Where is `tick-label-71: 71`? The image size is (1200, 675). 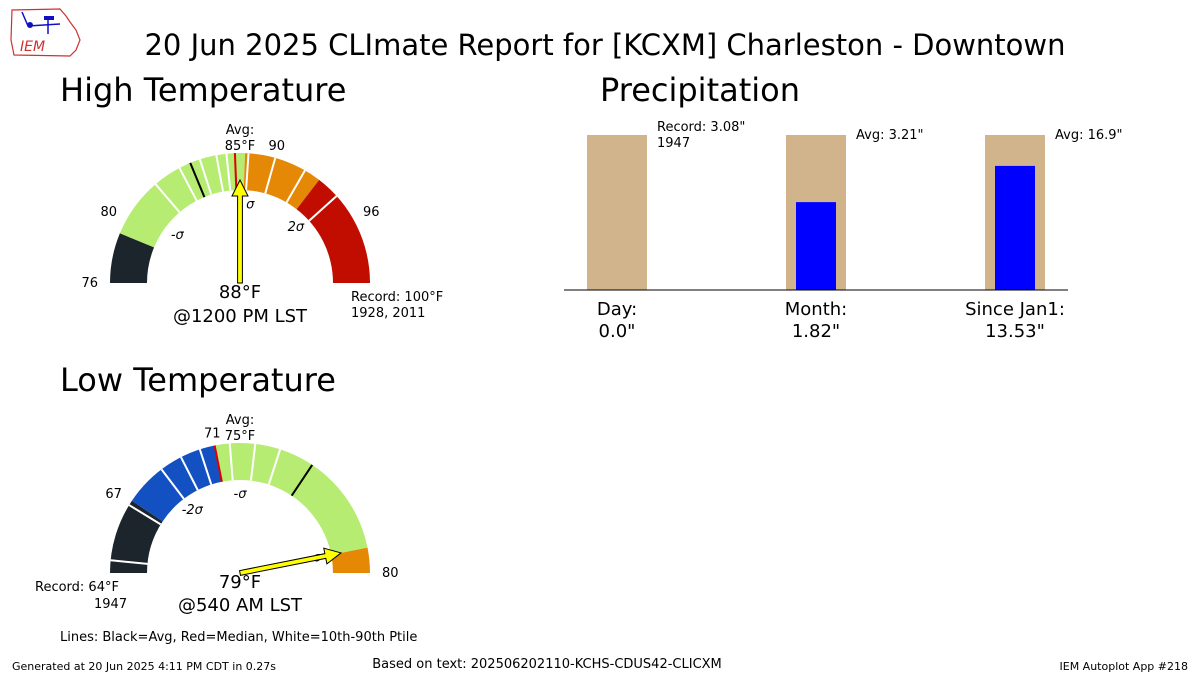
tick-label-71: 71 is located at coordinates (212, 434).